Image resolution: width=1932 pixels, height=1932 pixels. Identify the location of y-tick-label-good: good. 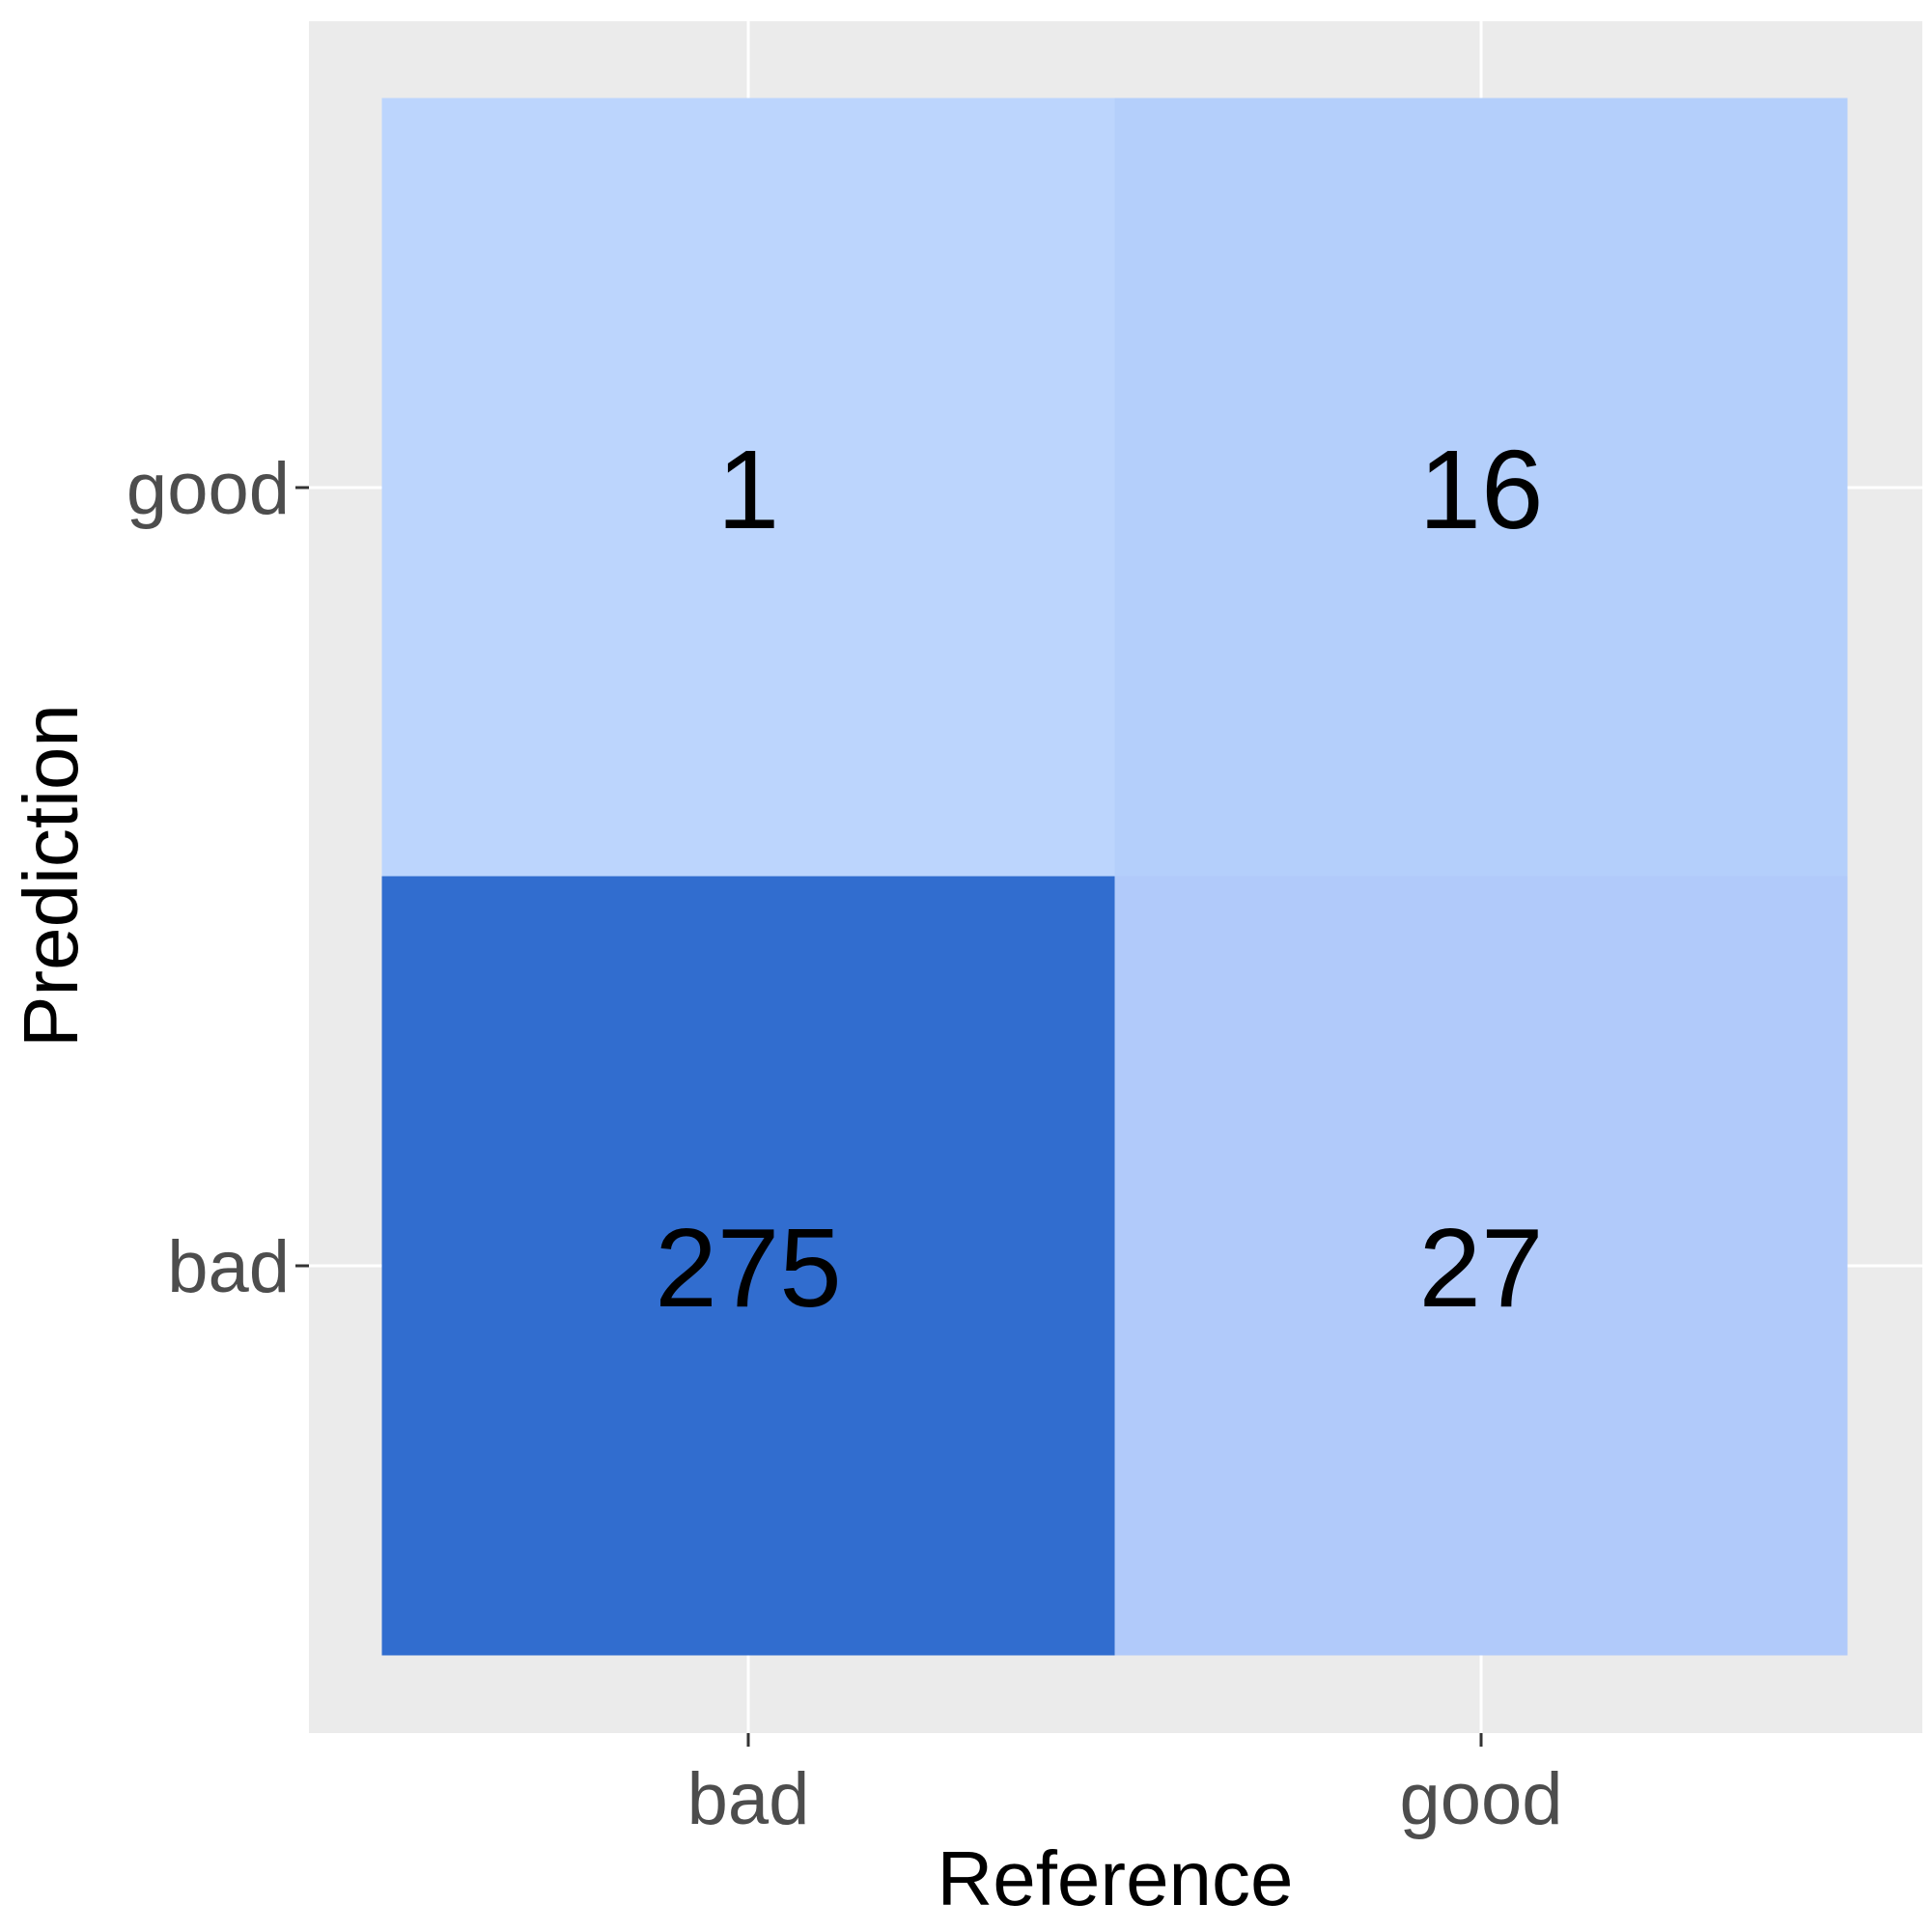
(208, 489).